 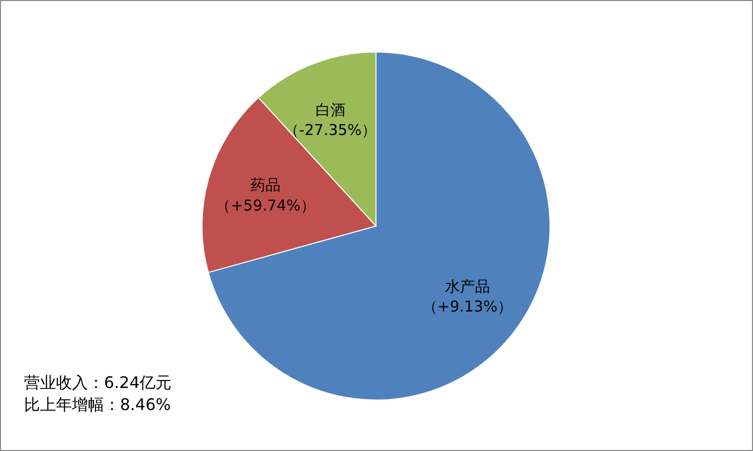 What do you see at coordinates (467, 296) in the screenshot?
I see `slice-label: 水产品（+9.13%）` at bounding box center [467, 296].